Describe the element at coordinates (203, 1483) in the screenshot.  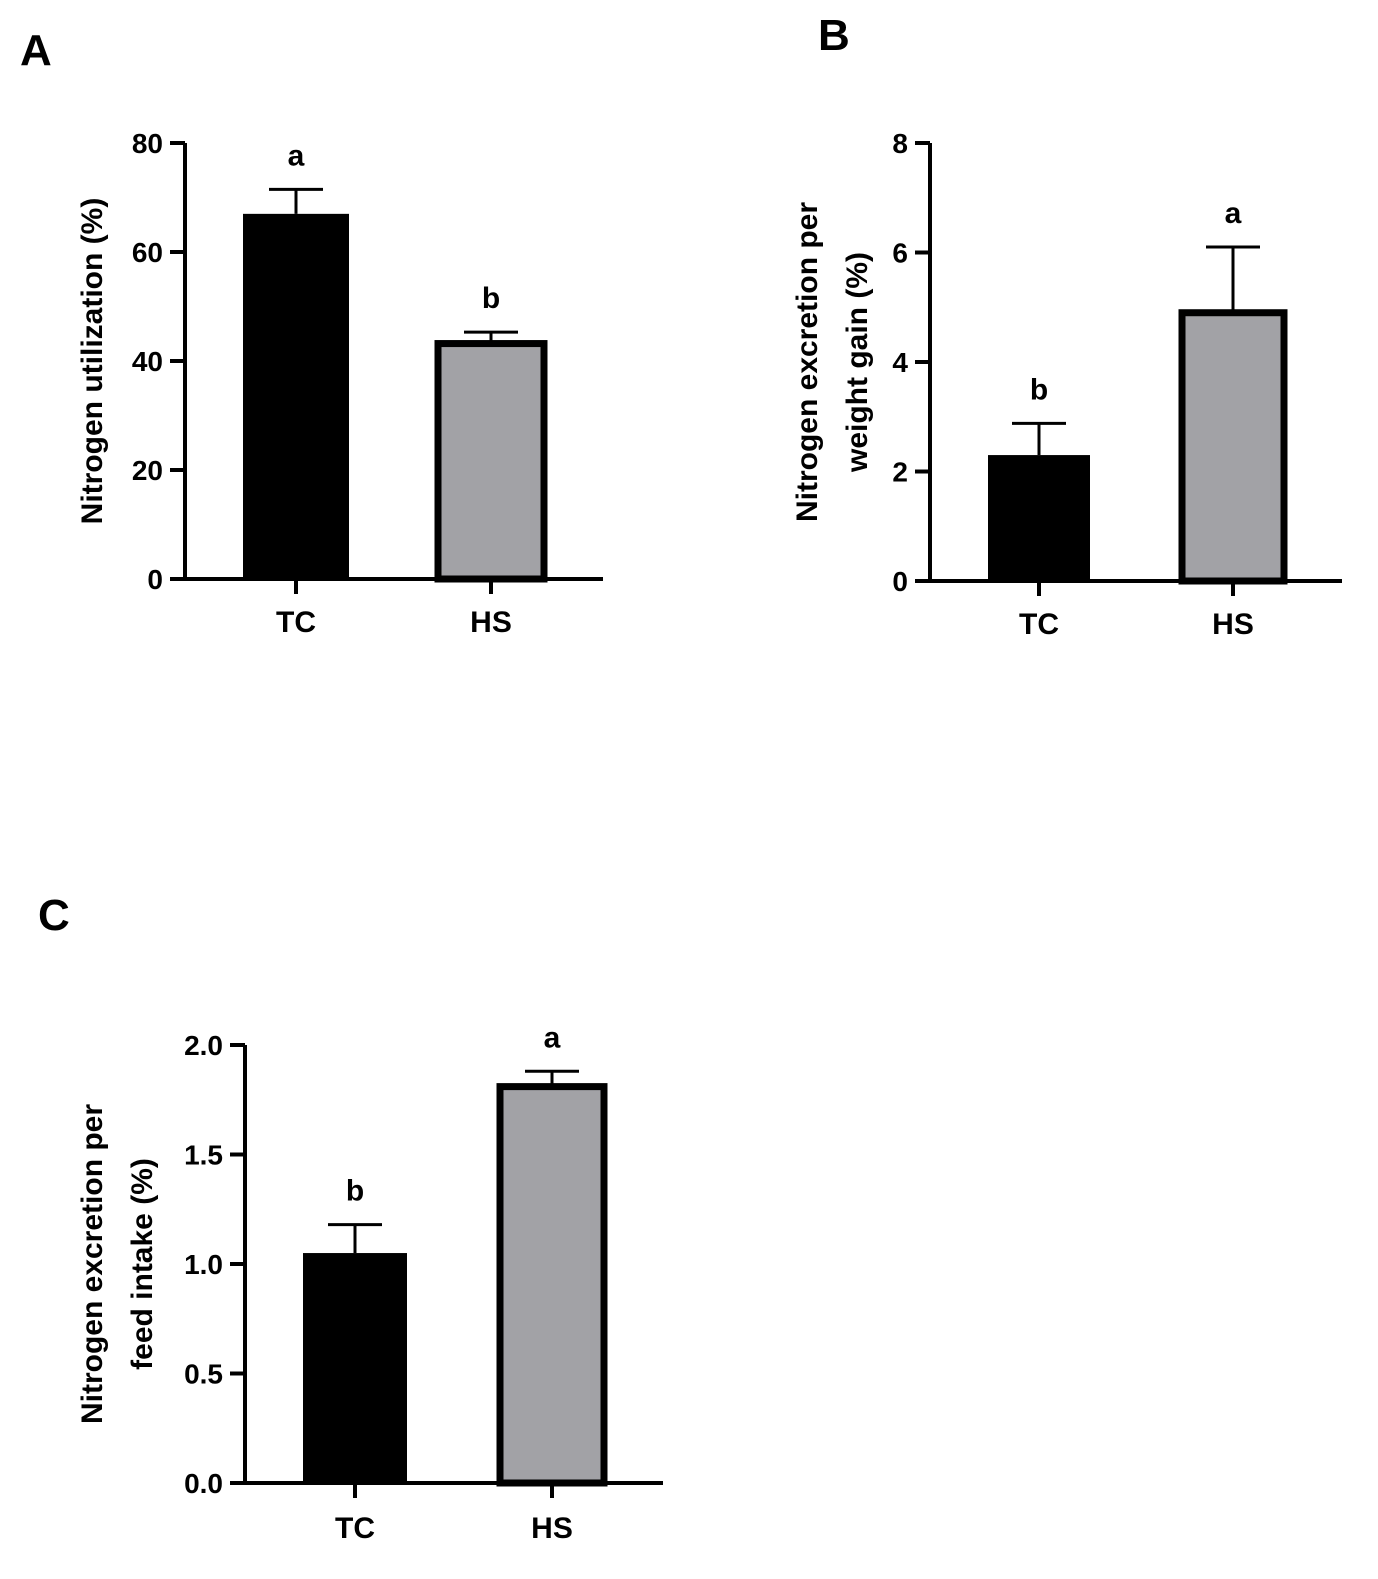
I see `y-tick-label-c: 0.0` at that location.